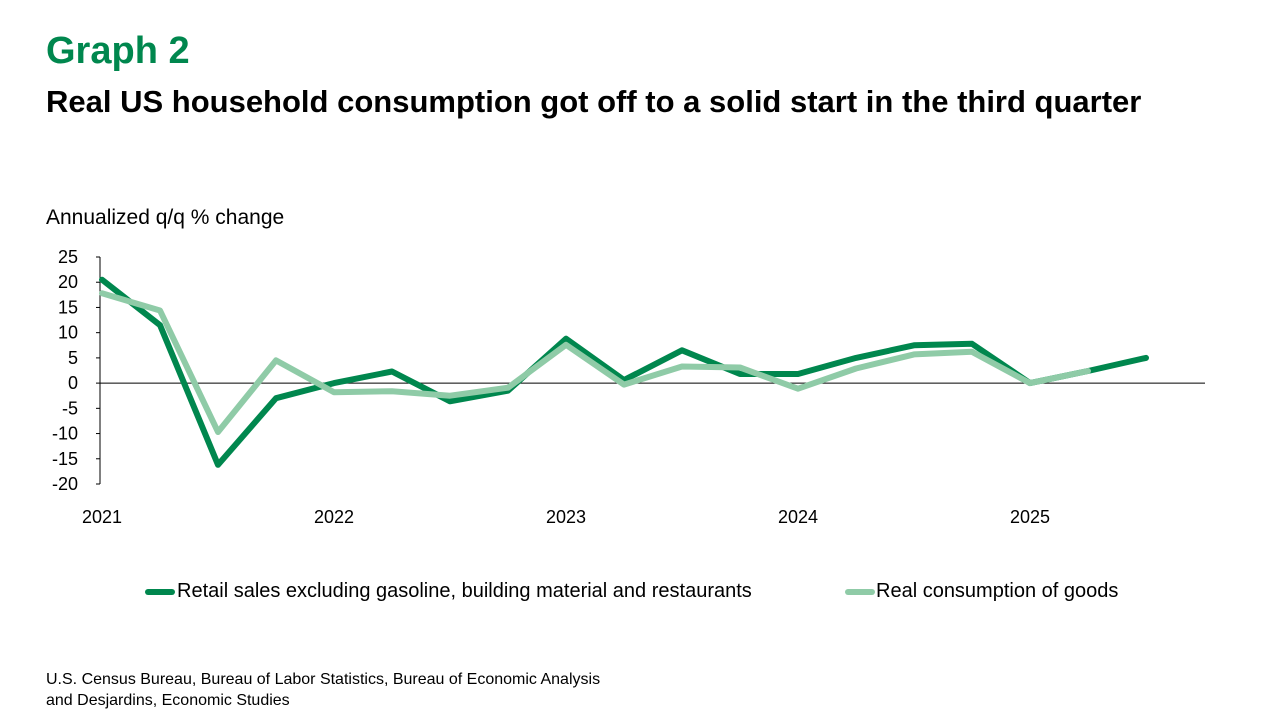 The width and height of the screenshot is (1280, 720). What do you see at coordinates (68, 333) in the screenshot?
I see `y-tick-label: 10` at bounding box center [68, 333].